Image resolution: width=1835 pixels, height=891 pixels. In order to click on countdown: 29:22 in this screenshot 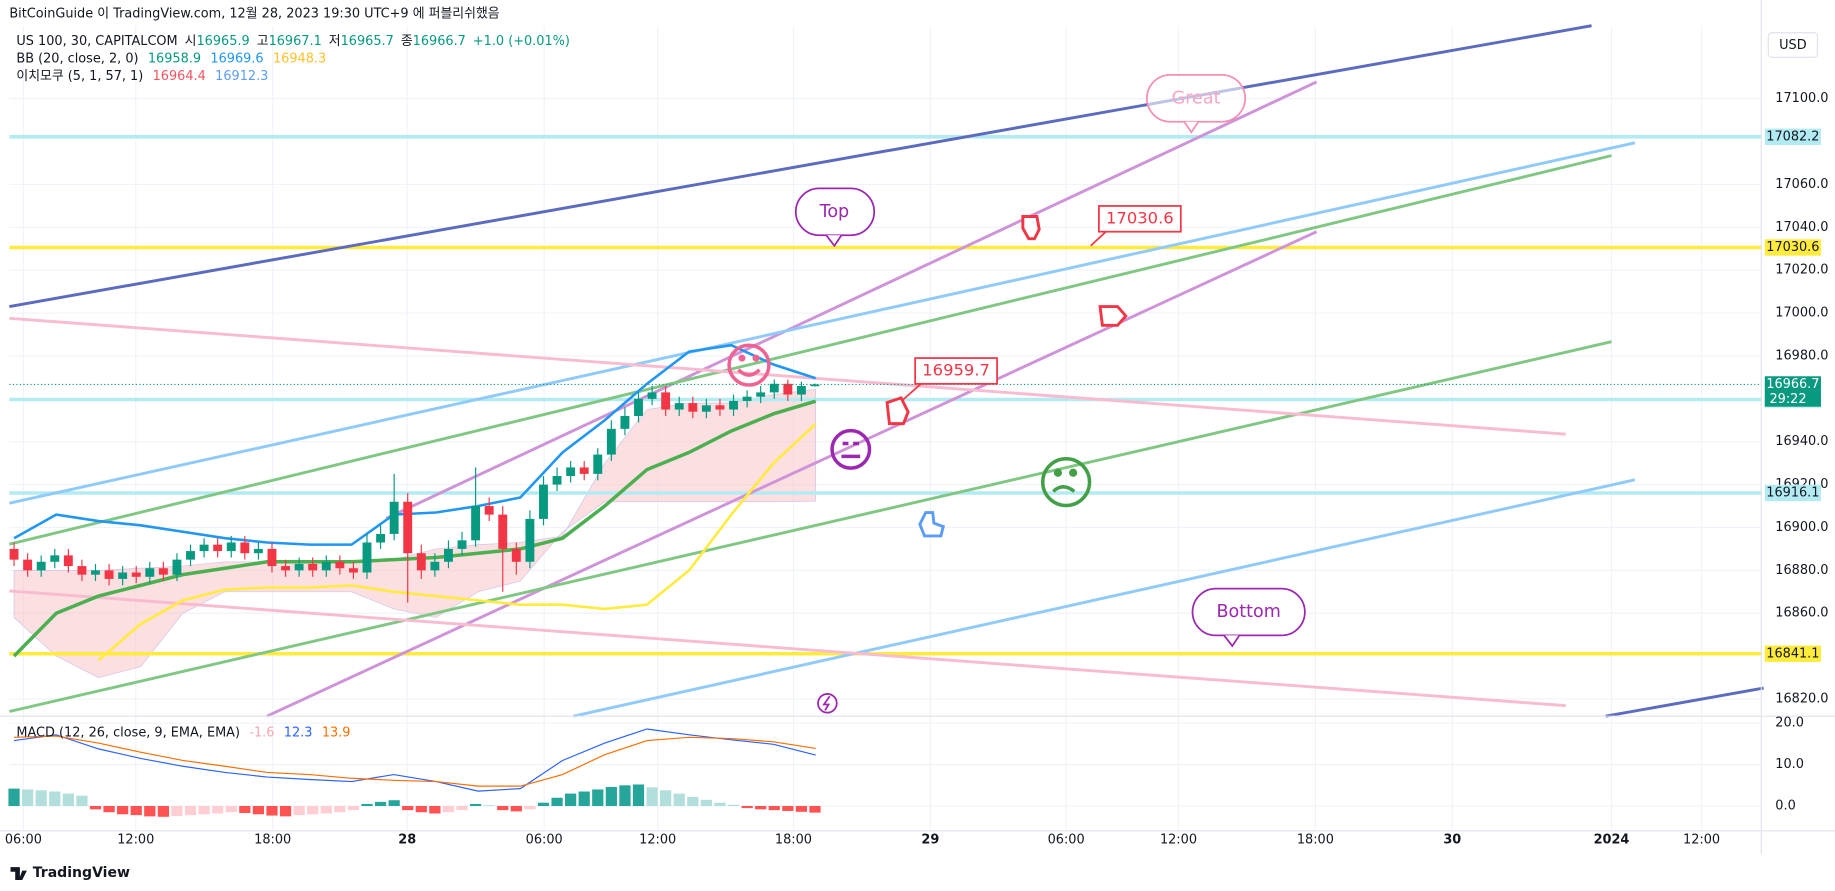, I will do `click(1787, 399)`.